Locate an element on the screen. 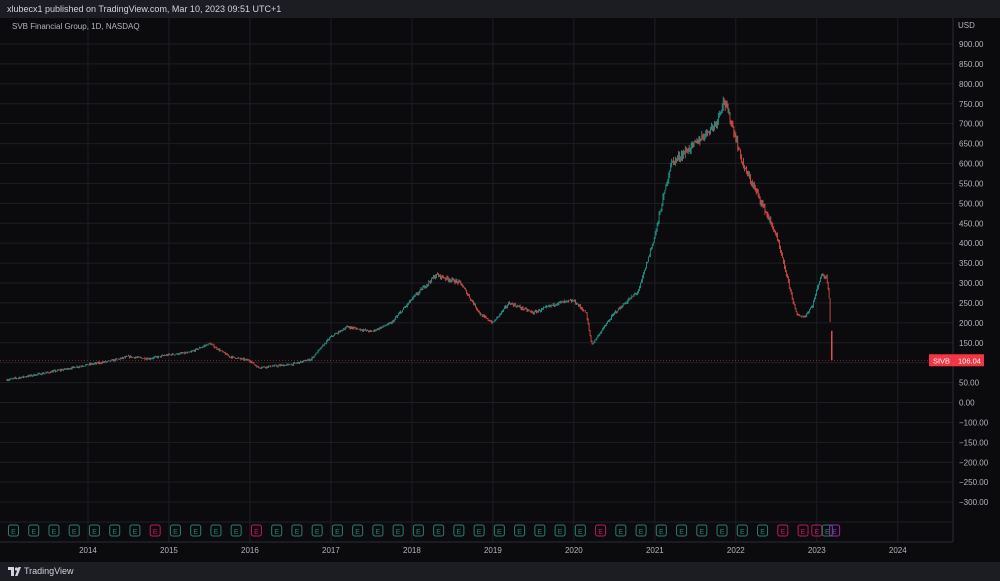 The height and width of the screenshot is (581, 1000). footer-bar: TradingView is located at coordinates (500, 571).